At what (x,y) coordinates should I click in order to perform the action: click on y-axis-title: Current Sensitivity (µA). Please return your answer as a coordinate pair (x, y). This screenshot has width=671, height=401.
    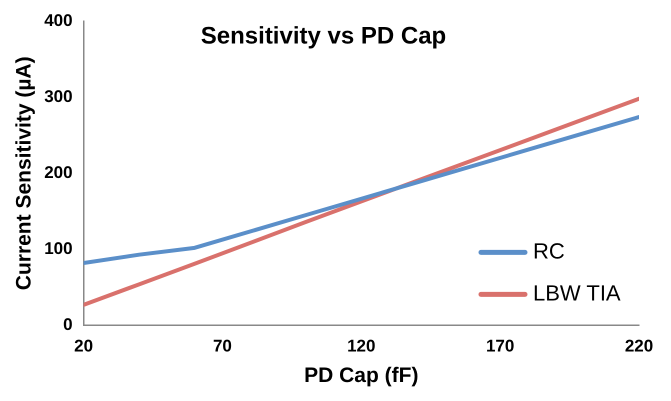
    Looking at the image, I should click on (24, 173).